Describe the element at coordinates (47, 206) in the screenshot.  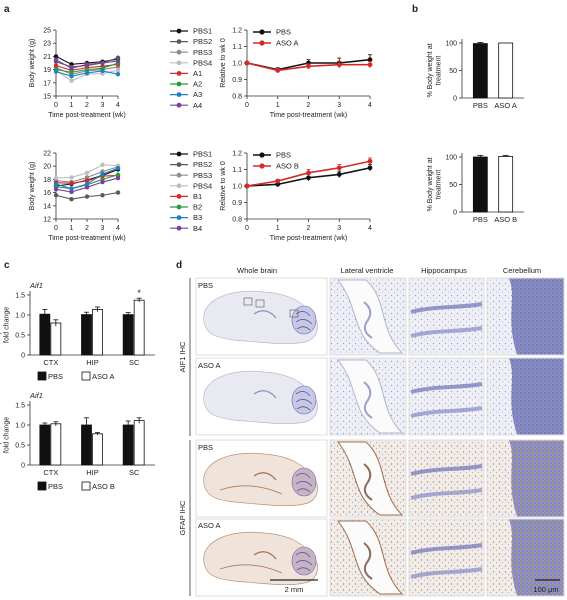
I see `y-tick-label: 14` at that location.